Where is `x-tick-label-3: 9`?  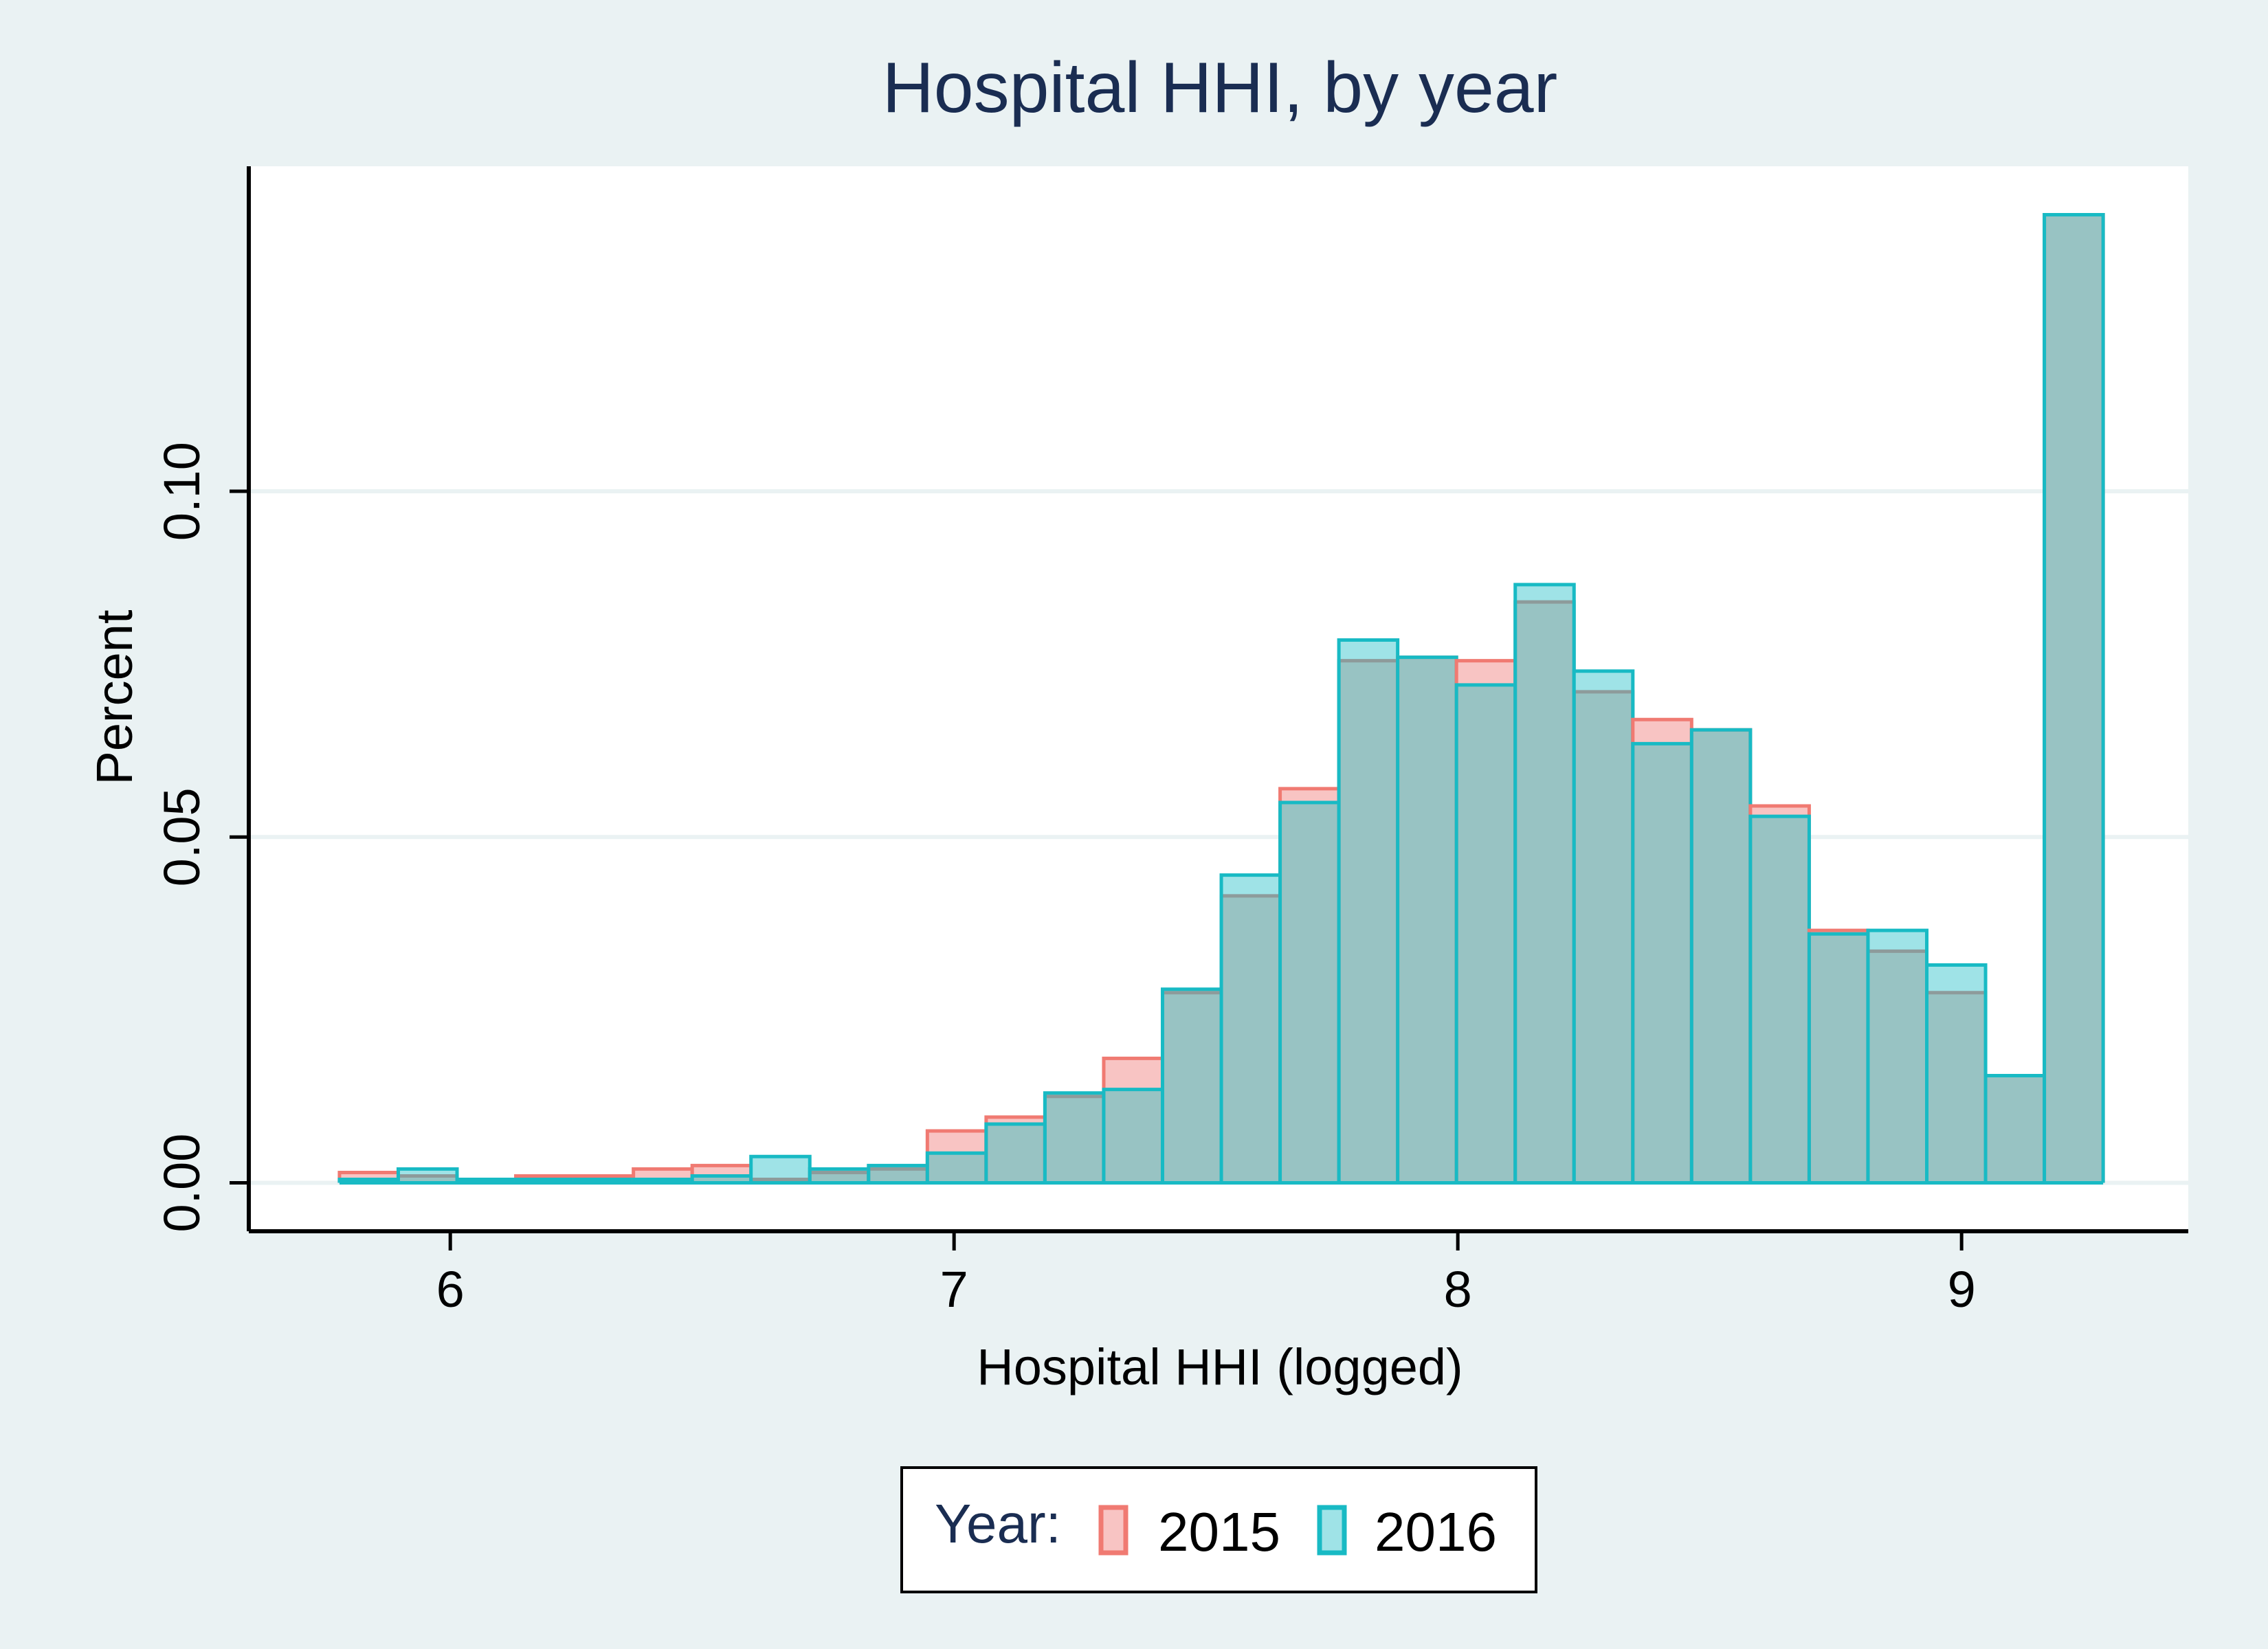
x-tick-label-3: 9 is located at coordinates (1962, 1289).